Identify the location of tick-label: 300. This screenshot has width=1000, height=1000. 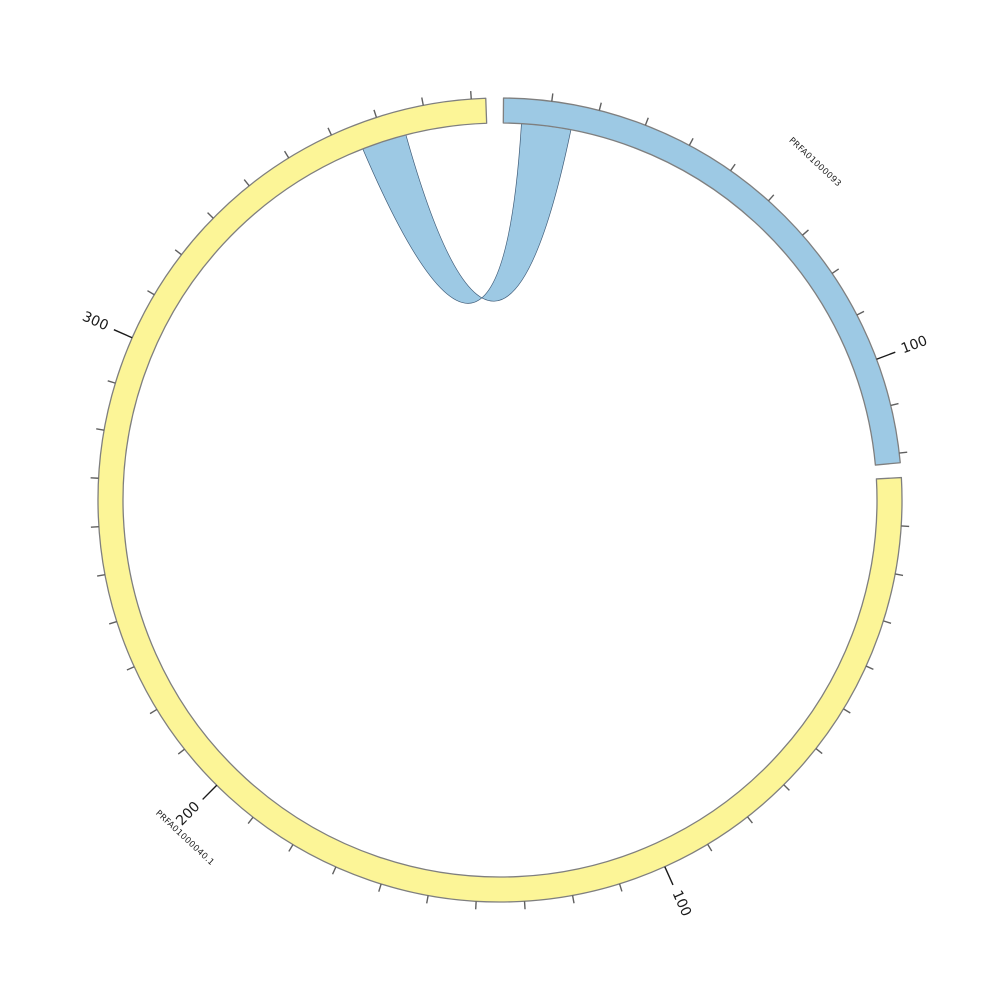
(95, 321).